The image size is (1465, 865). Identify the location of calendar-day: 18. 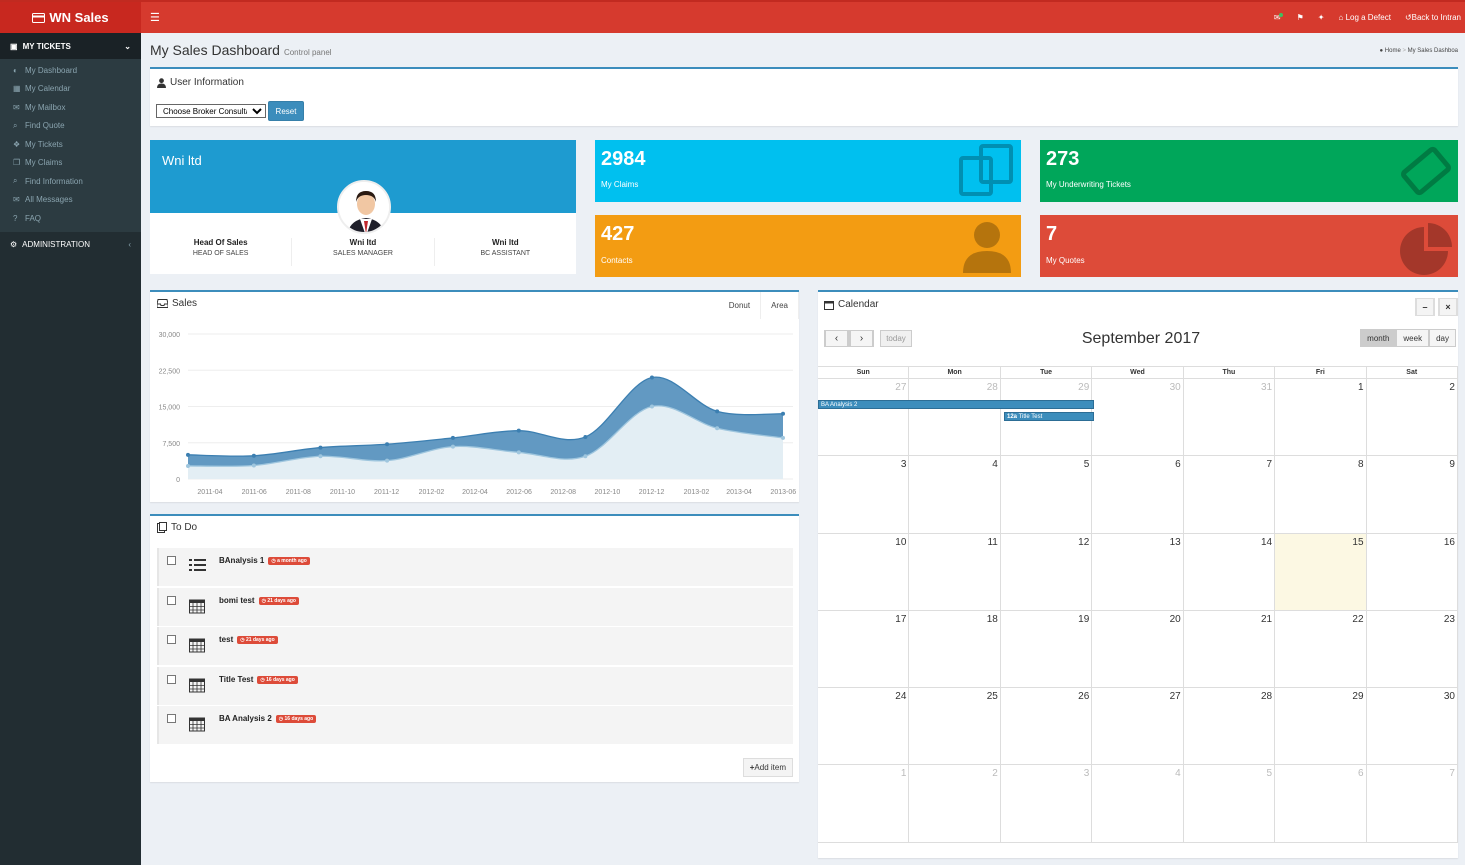
(955, 649).